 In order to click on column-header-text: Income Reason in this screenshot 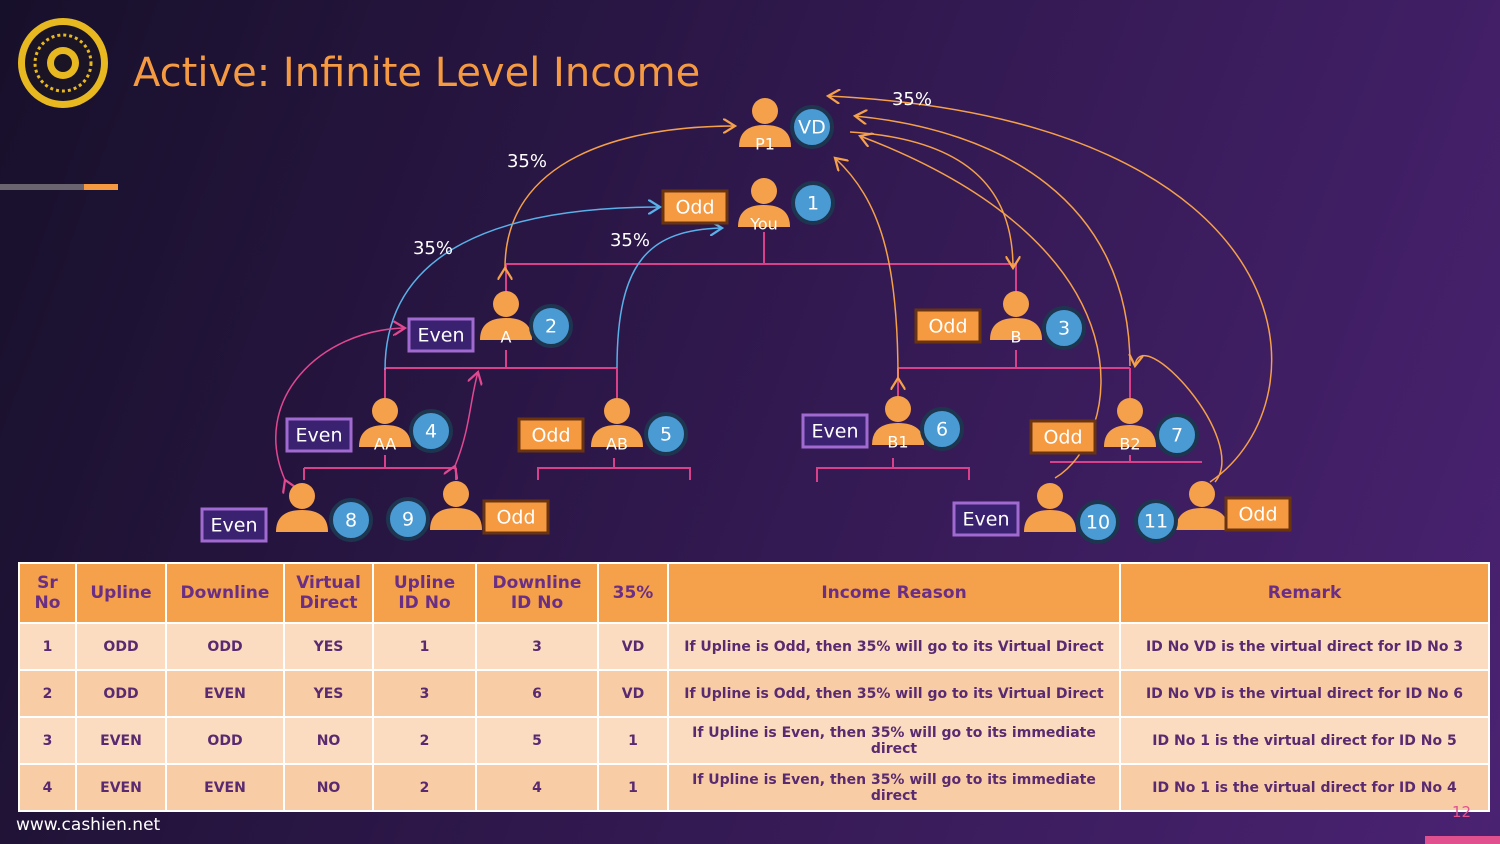, I will do `click(894, 593)`.